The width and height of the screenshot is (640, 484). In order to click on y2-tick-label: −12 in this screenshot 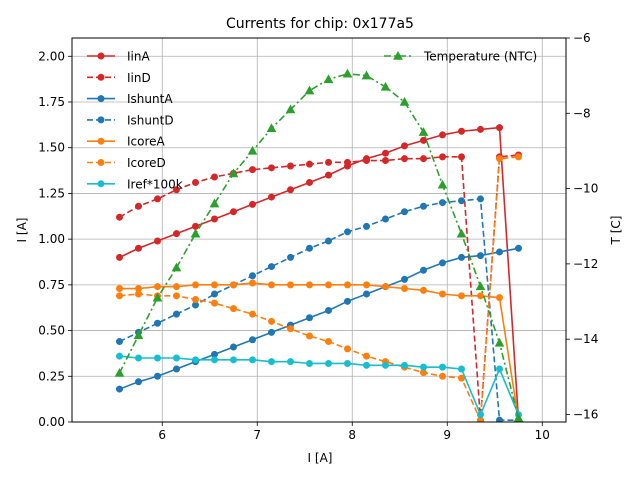, I will do `click(585, 264)`.